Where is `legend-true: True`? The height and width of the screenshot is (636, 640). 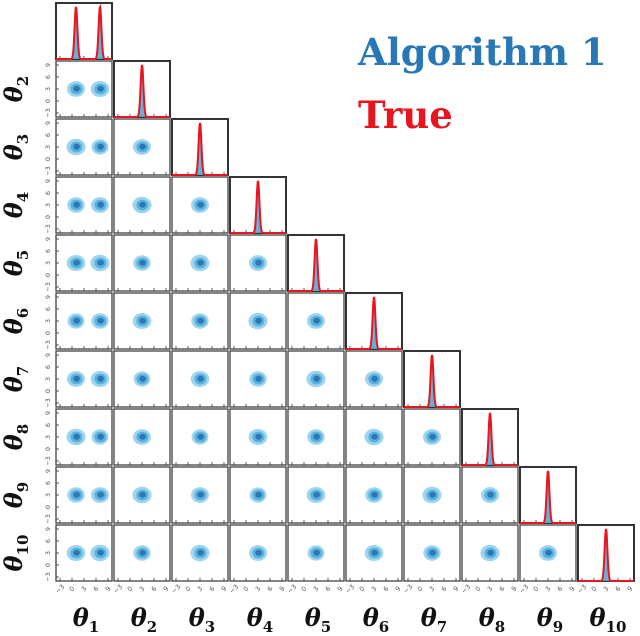
legend-true: True is located at coordinates (405, 115).